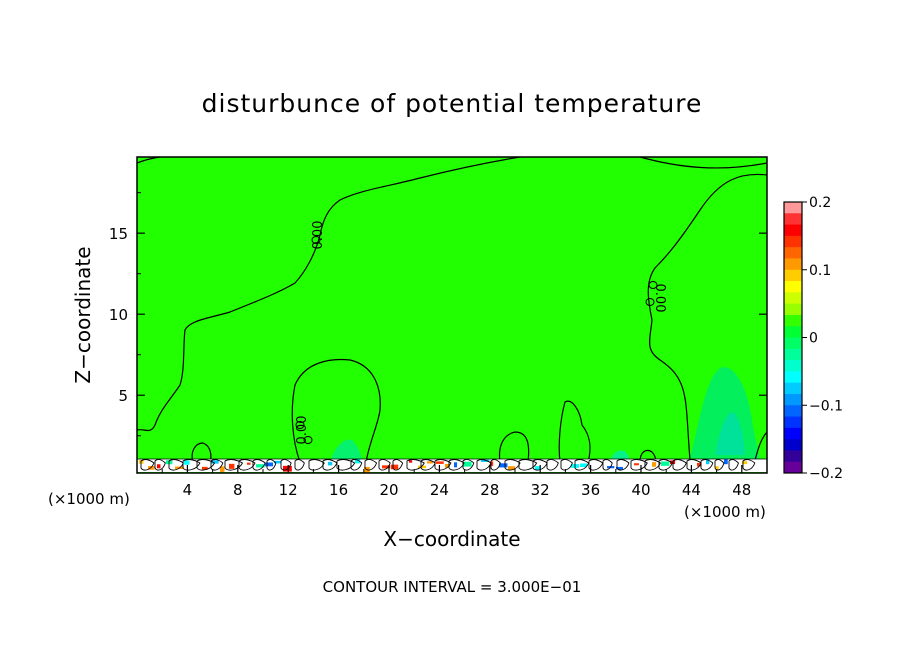 This screenshot has width=904, height=654. I want to click on y-axis-label: Z−coordinate, so click(83, 314).